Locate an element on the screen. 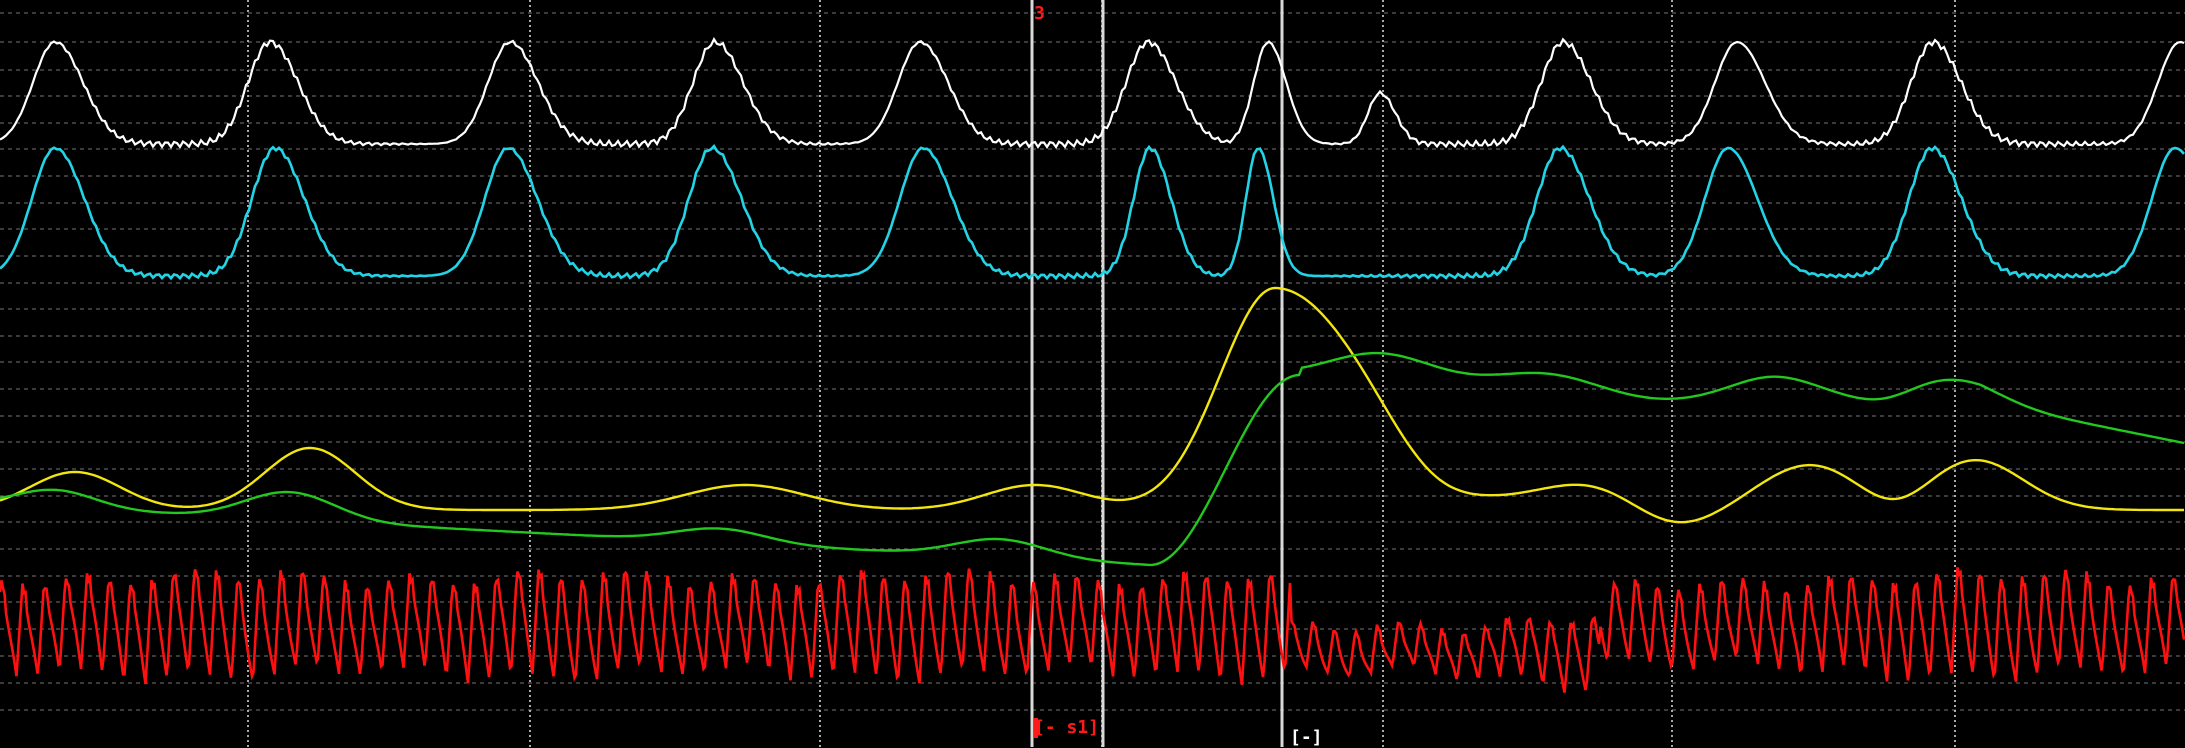 The width and height of the screenshot is (2185, 748). marker-bracket-left is located at coordinates (1036, 728).